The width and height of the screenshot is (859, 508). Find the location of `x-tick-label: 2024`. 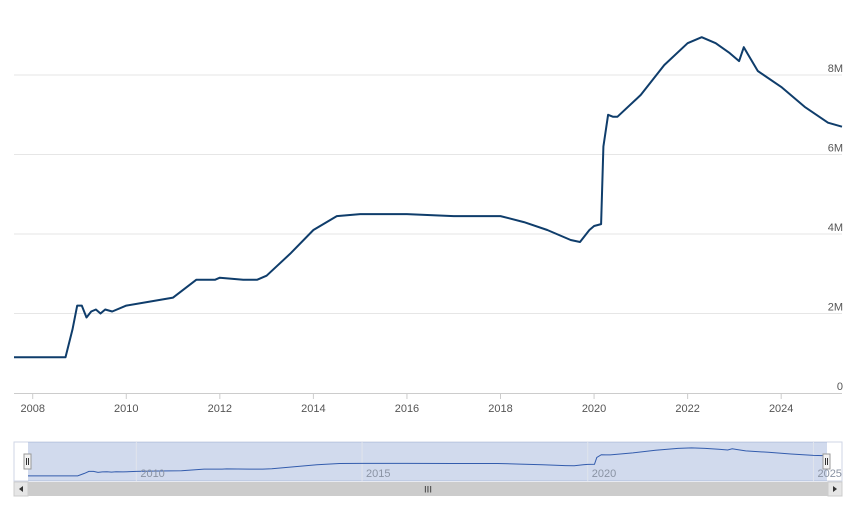

x-tick-label: 2024 is located at coordinates (781, 409).